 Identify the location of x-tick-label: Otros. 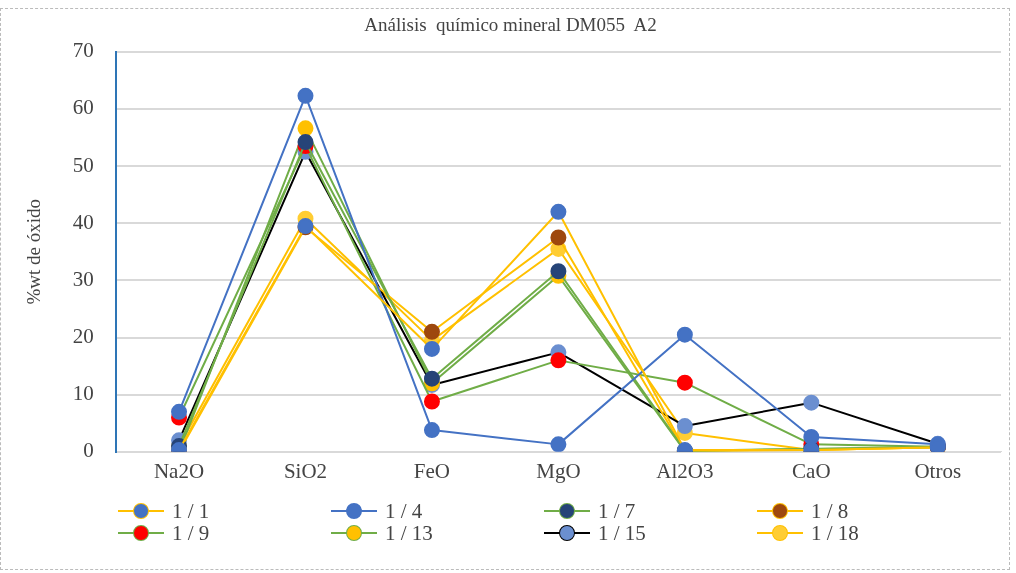
(938, 470).